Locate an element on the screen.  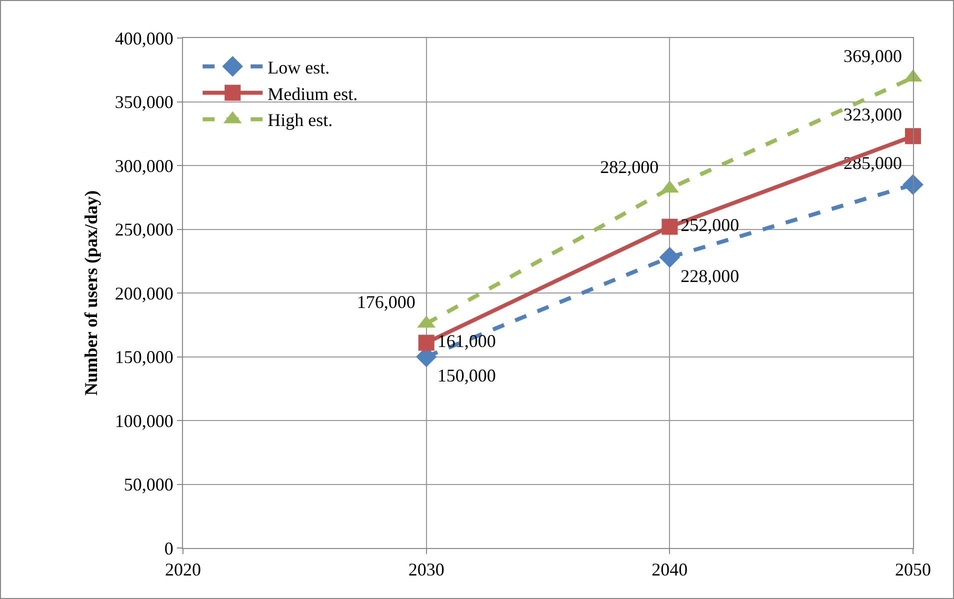
data-label: 176,000 is located at coordinates (386, 302).